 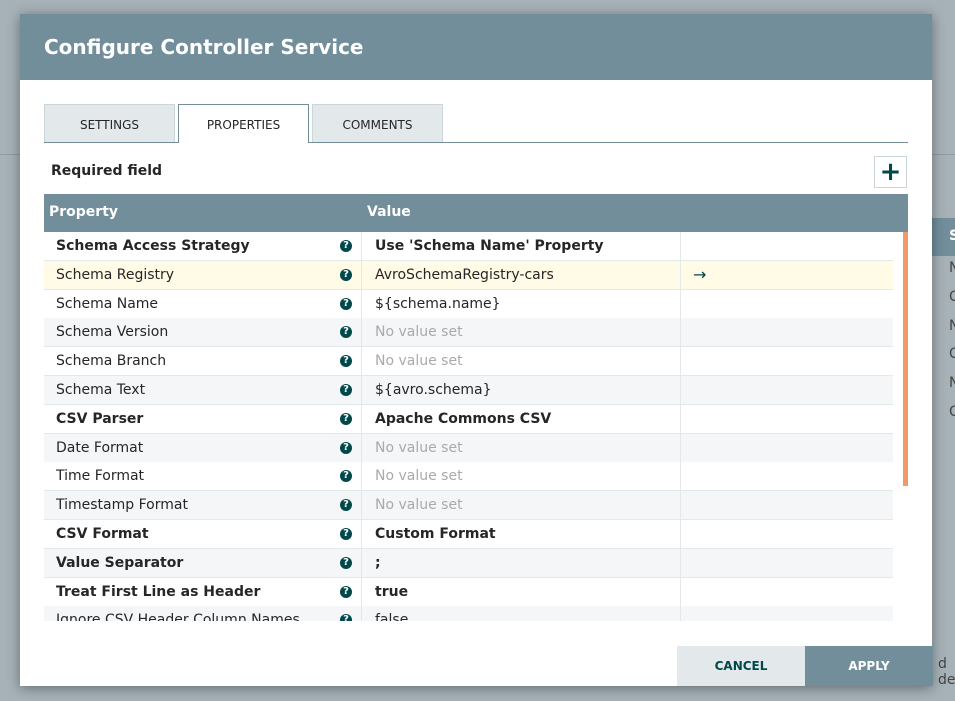 What do you see at coordinates (521, 246) in the screenshot?
I see `property-value: Use 'Schema Name' Property` at bounding box center [521, 246].